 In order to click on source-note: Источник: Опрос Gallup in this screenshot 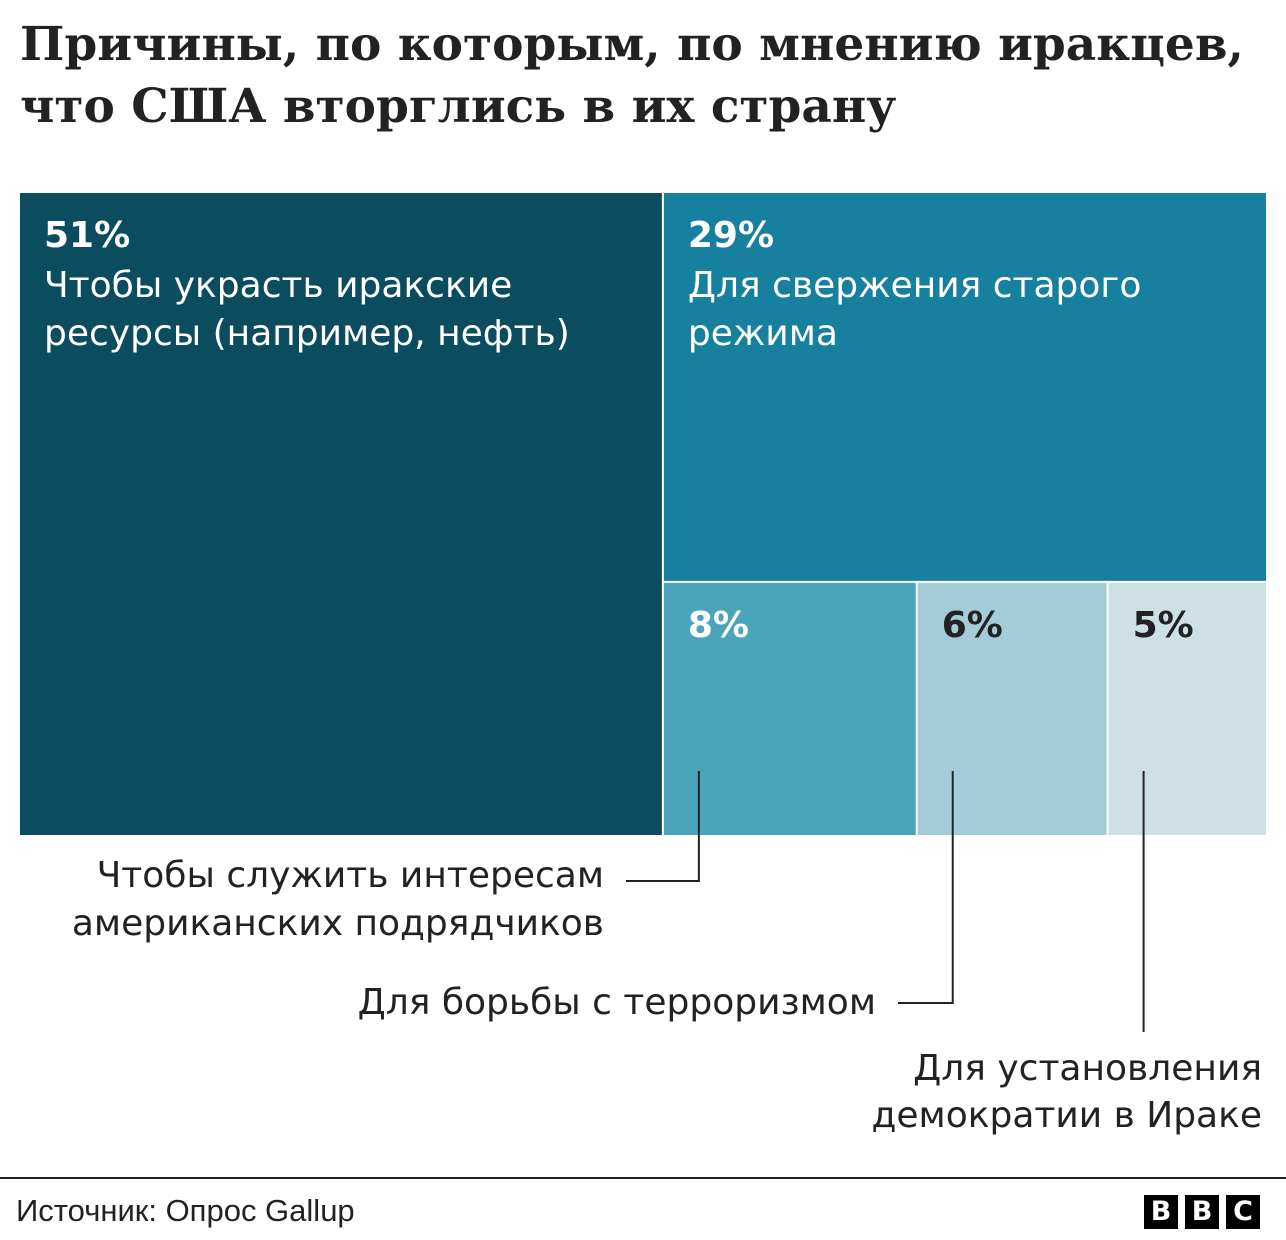, I will do `click(185, 1210)`.